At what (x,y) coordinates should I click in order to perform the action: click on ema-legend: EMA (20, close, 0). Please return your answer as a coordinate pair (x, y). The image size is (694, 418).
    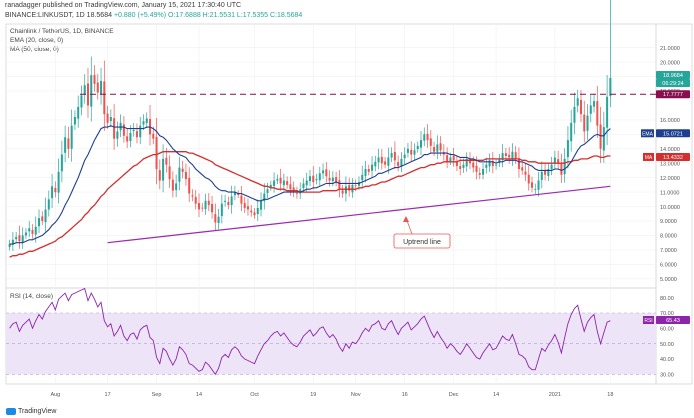
    Looking at the image, I should click on (37, 40).